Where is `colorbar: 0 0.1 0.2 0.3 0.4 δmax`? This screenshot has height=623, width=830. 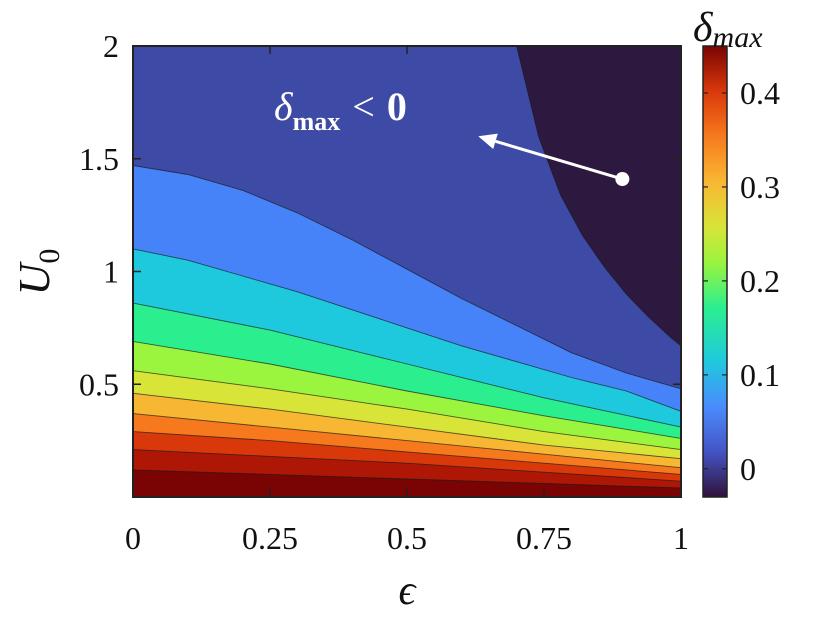 colorbar: 0 0.1 0.2 0.3 0.4 δmax is located at coordinates (736, 251).